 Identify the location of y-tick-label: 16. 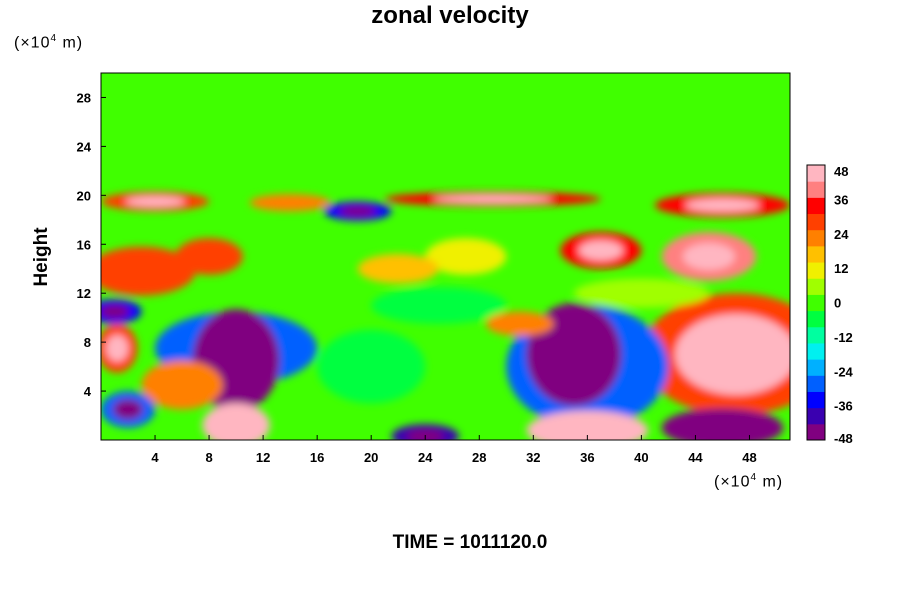
(84, 244).